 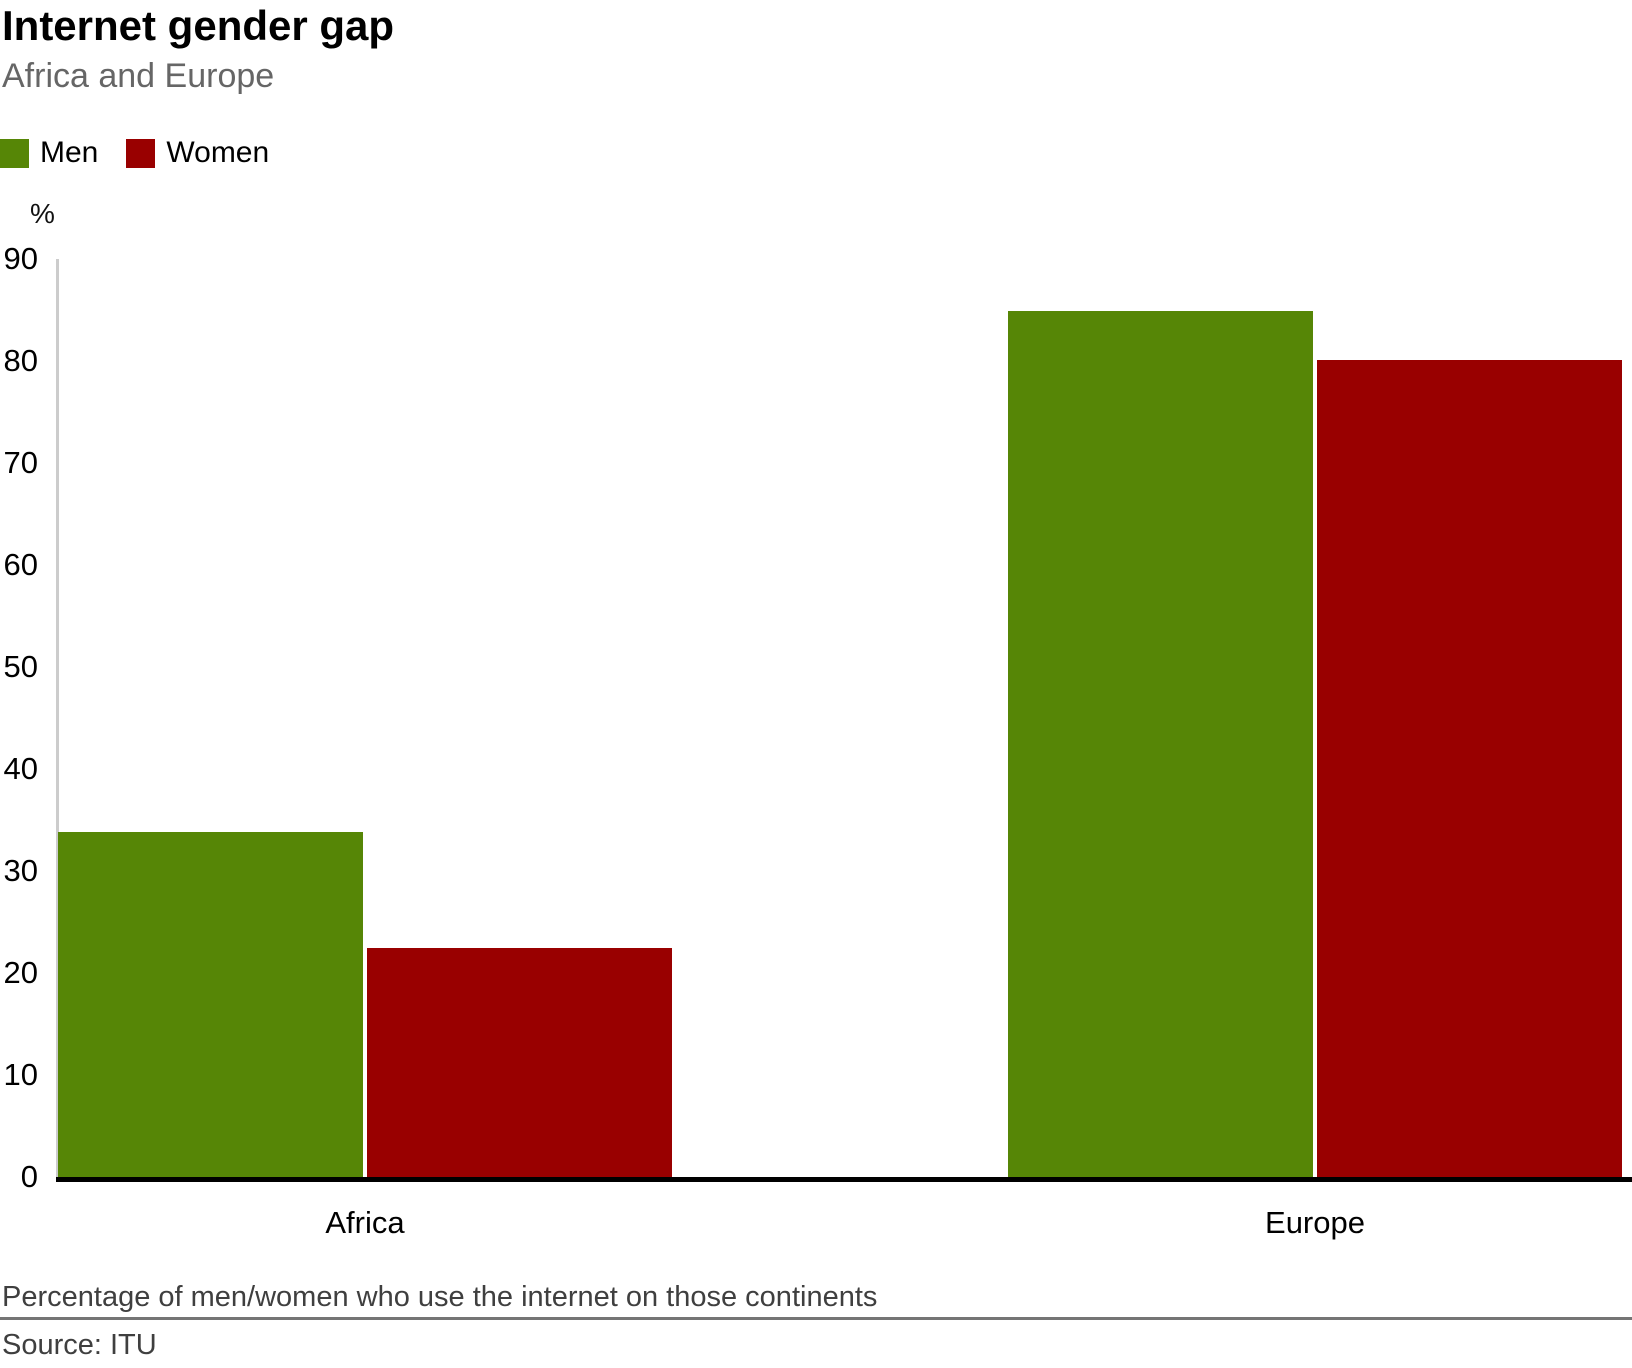 I want to click on y-tick-label-60: 60, so click(x=20, y=564).